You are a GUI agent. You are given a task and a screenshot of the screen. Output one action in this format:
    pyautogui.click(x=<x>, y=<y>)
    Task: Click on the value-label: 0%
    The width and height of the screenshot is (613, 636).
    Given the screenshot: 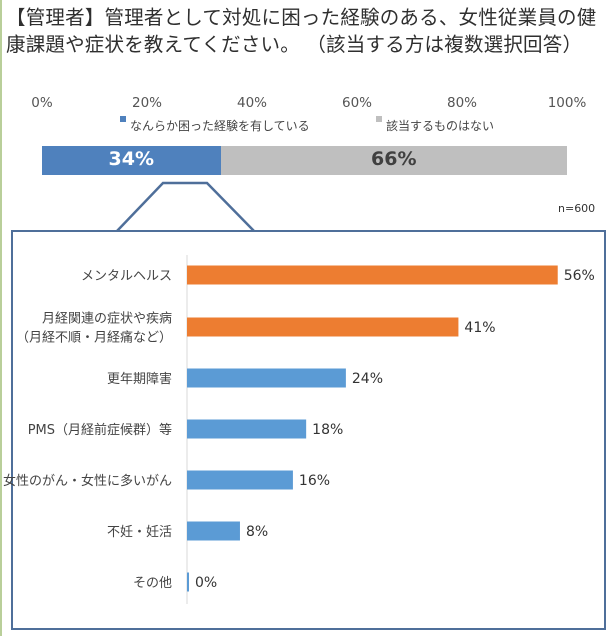 What is the action you would take?
    pyautogui.click(x=206, y=583)
    